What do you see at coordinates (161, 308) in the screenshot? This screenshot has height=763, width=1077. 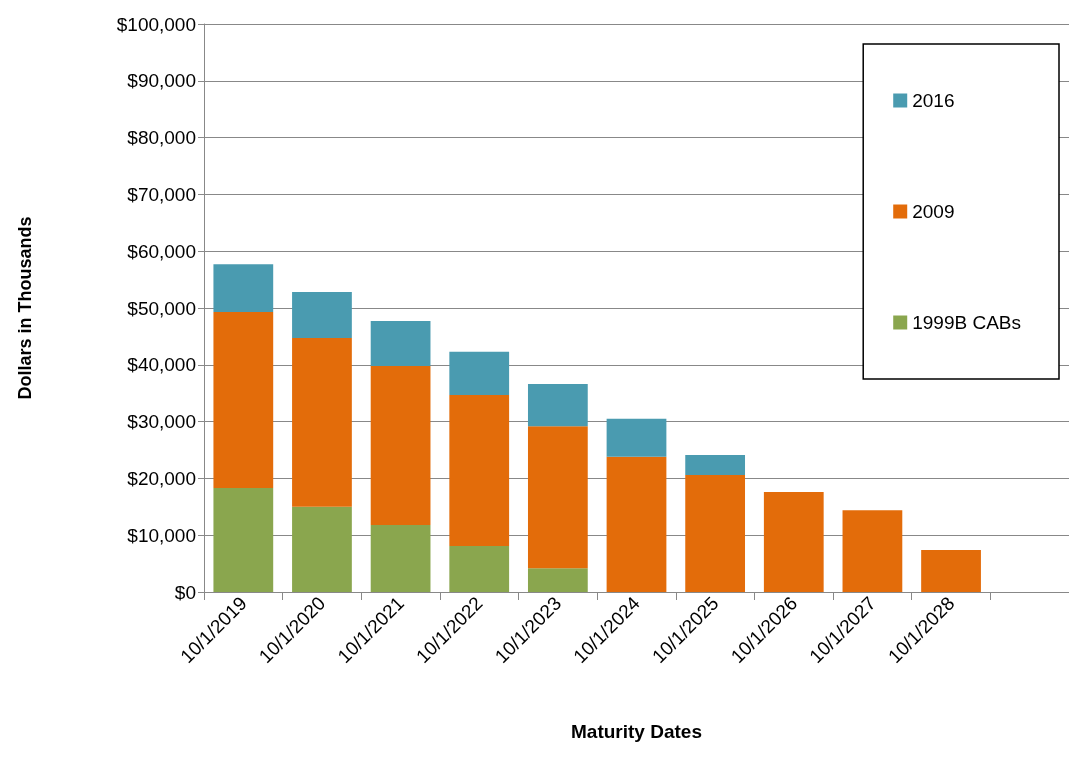 I see `y-tick-label: $50,000` at bounding box center [161, 308].